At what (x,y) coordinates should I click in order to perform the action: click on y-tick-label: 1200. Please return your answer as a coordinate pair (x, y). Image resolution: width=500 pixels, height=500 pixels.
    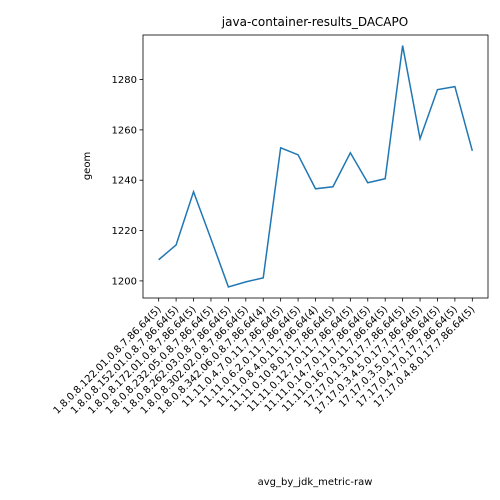
    Looking at the image, I should click on (124, 281).